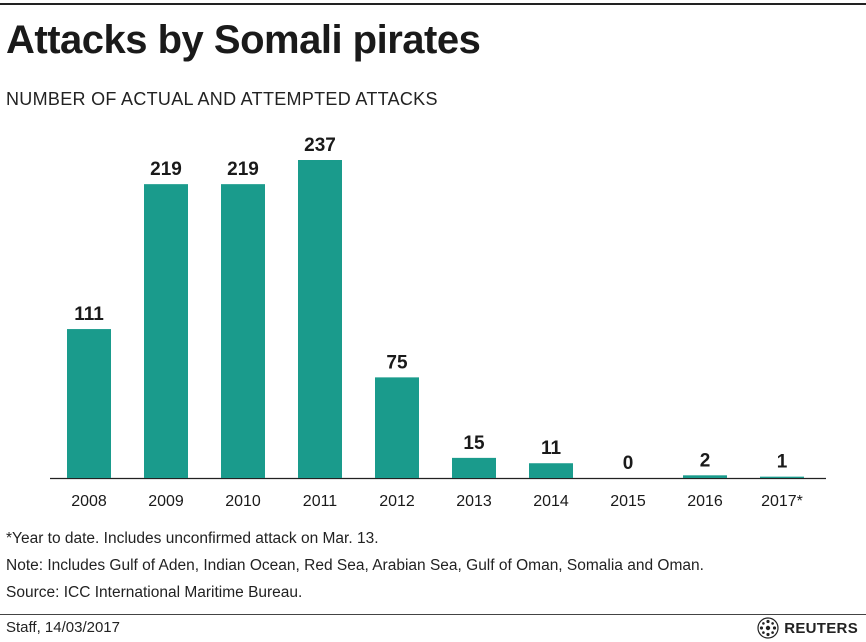  I want to click on bar-2014, so click(551, 470).